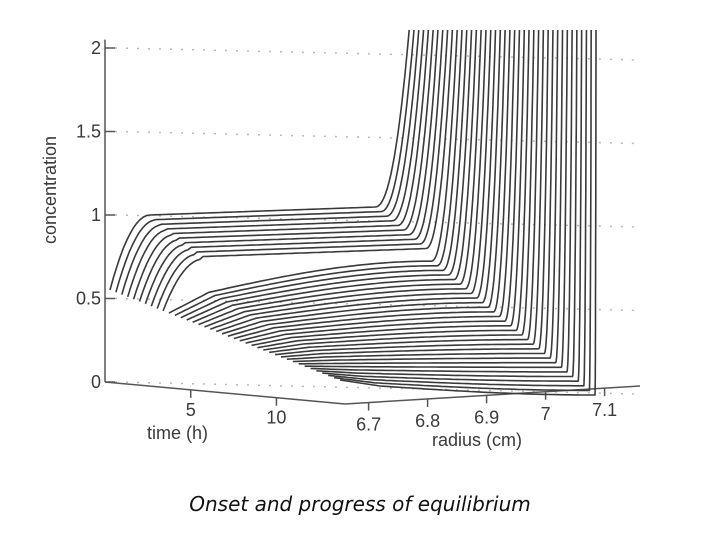 This screenshot has width=720, height=540. I want to click on time-axis-line, so click(225, 393).